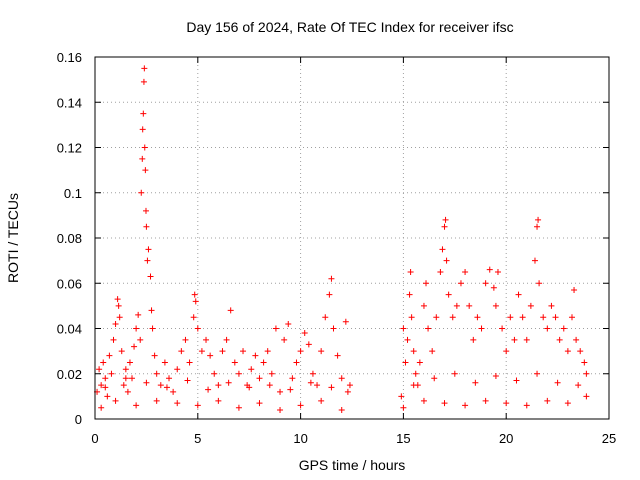 The image size is (640, 480). Describe the element at coordinates (69, 102) in the screenshot. I see `y-tick-label: 0.14` at that location.